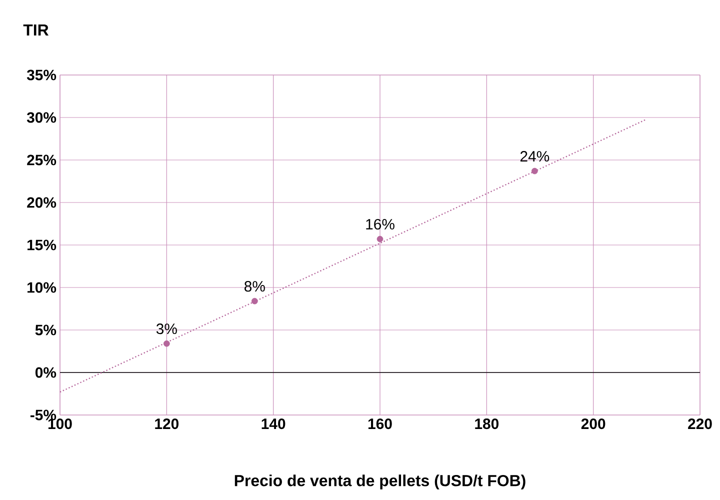  What do you see at coordinates (41, 75) in the screenshot?
I see `y-tick-label: 35%` at bounding box center [41, 75].